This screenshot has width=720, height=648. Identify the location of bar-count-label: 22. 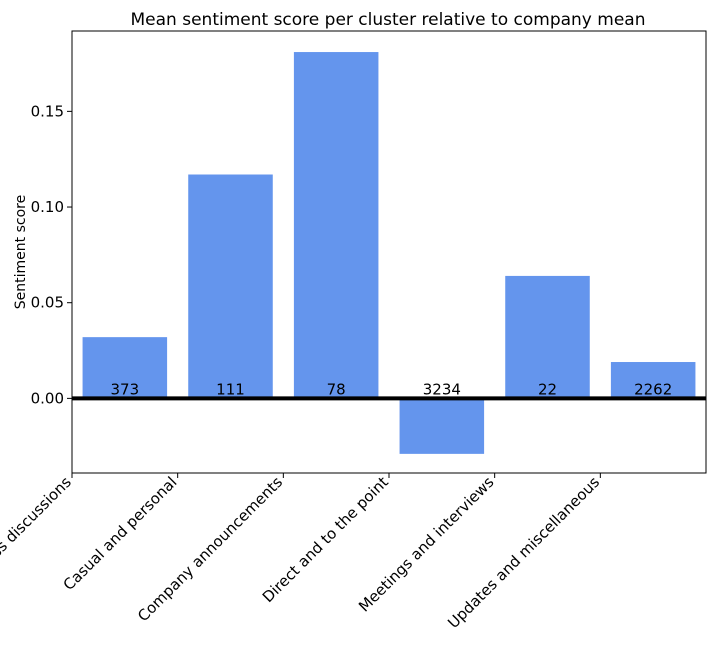
(547, 389).